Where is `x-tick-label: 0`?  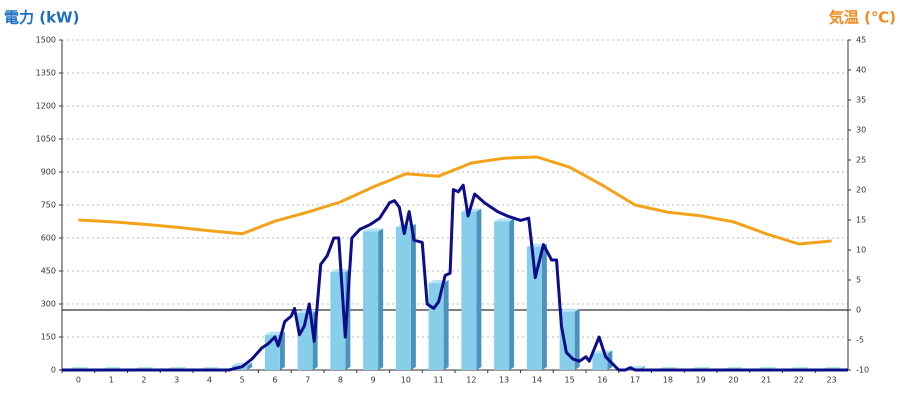
x-tick-label: 0 is located at coordinates (78, 380).